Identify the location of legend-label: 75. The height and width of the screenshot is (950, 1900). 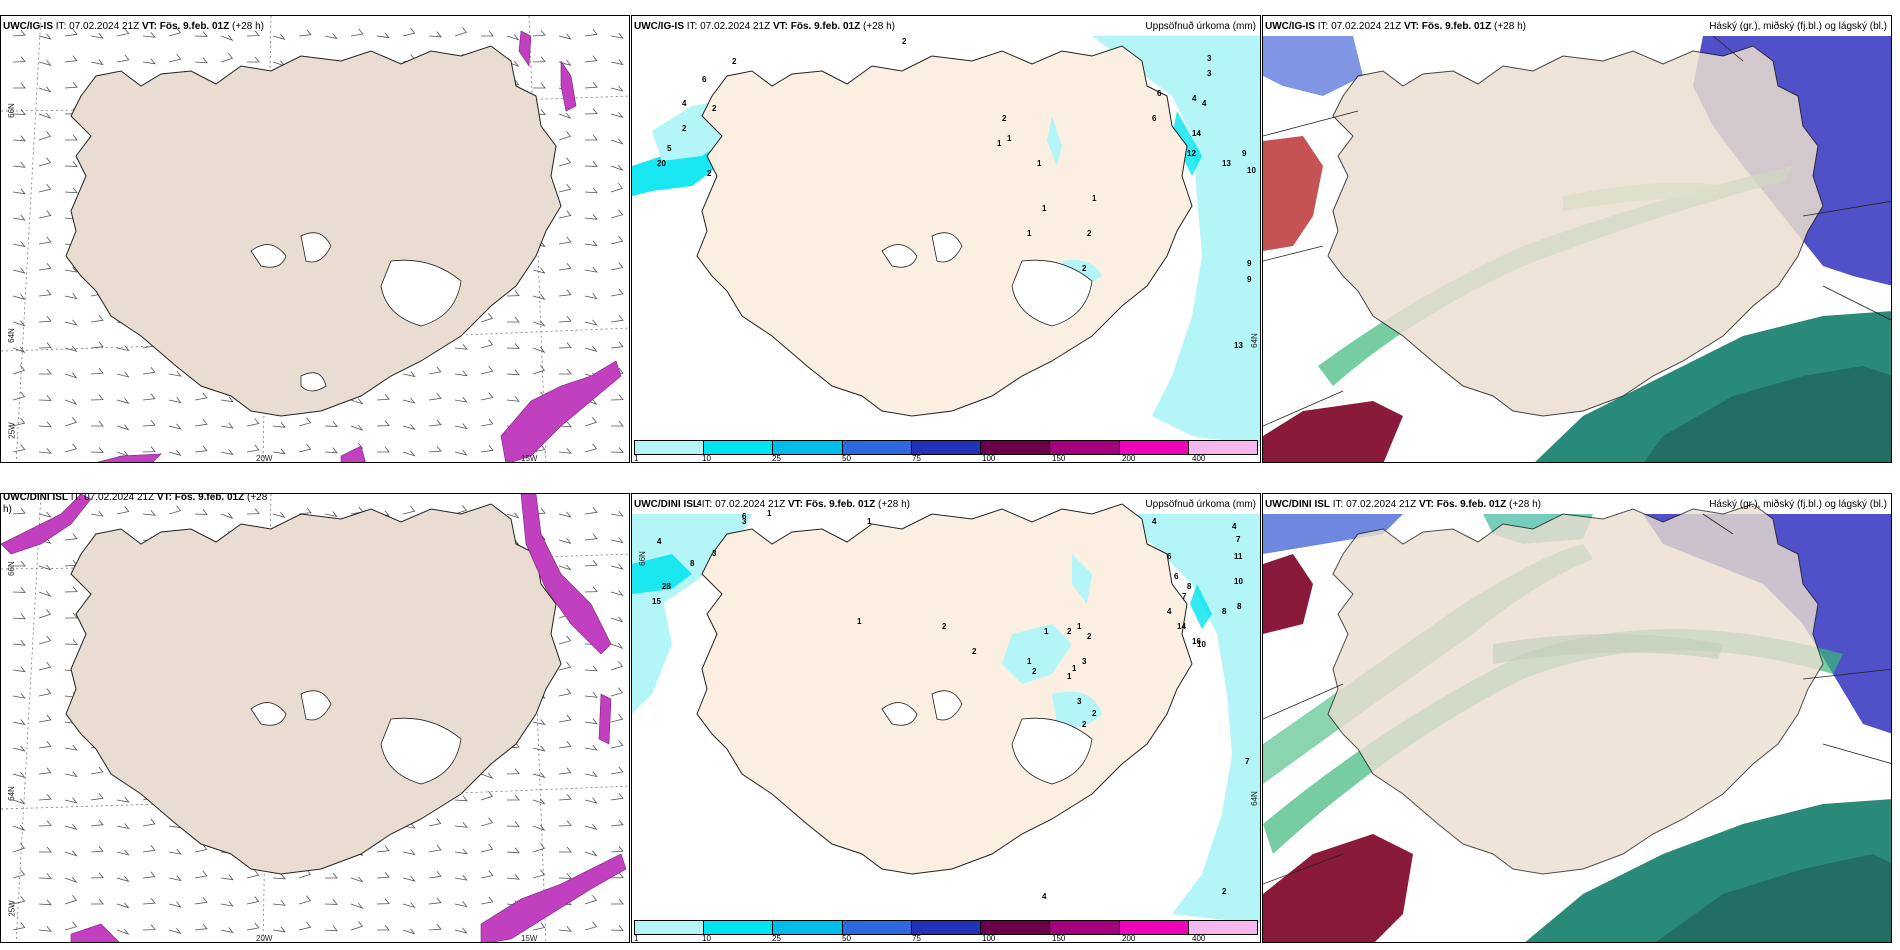
(916, 458).